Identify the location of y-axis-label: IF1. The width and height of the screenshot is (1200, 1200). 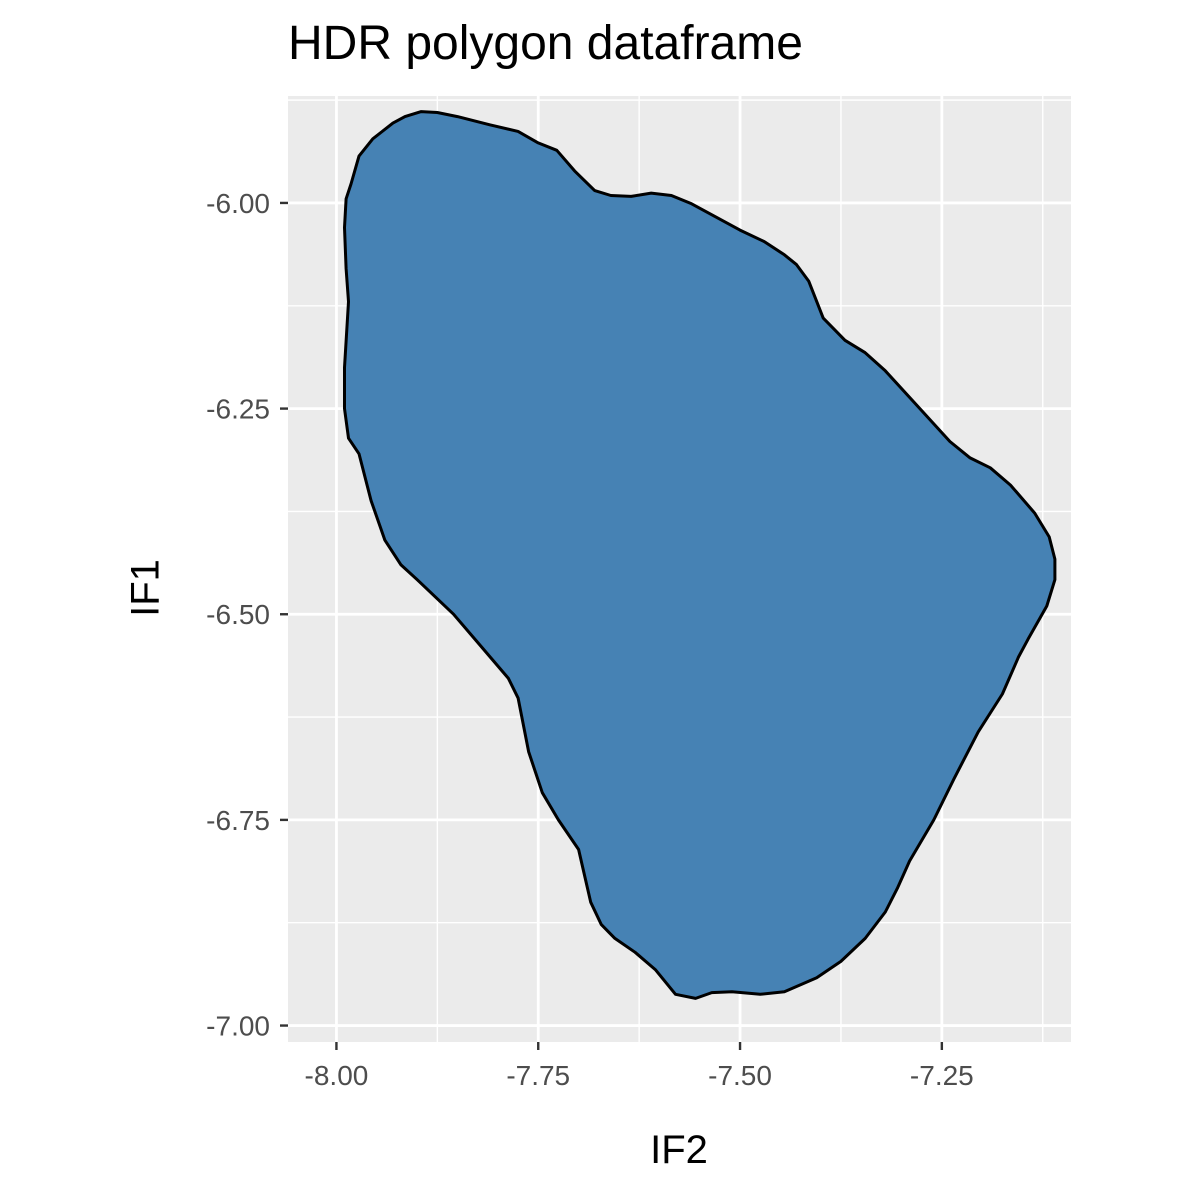
(145, 588).